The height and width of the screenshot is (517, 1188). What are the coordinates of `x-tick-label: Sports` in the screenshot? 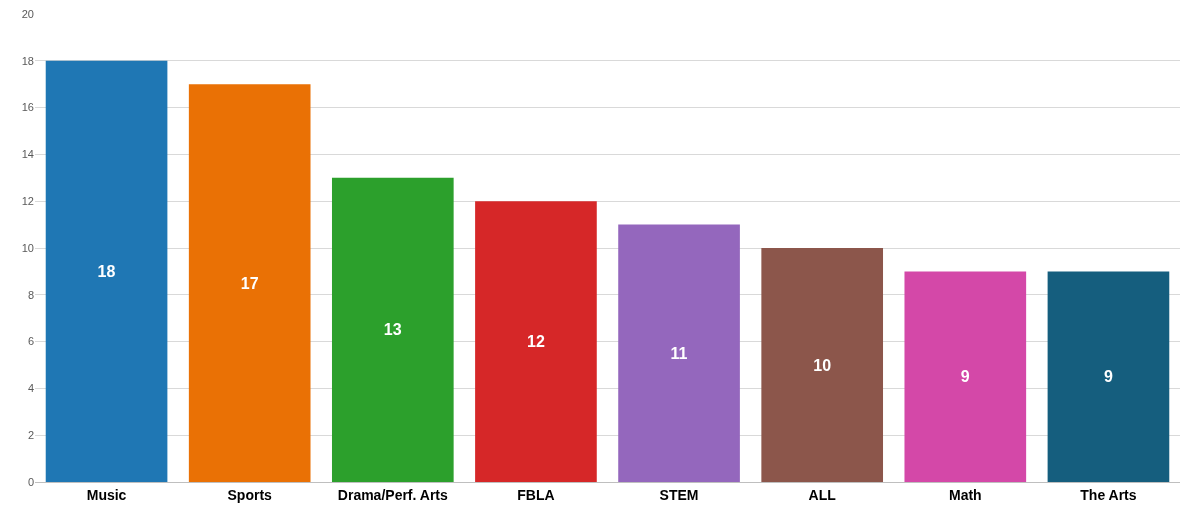 It's located at (250, 494).